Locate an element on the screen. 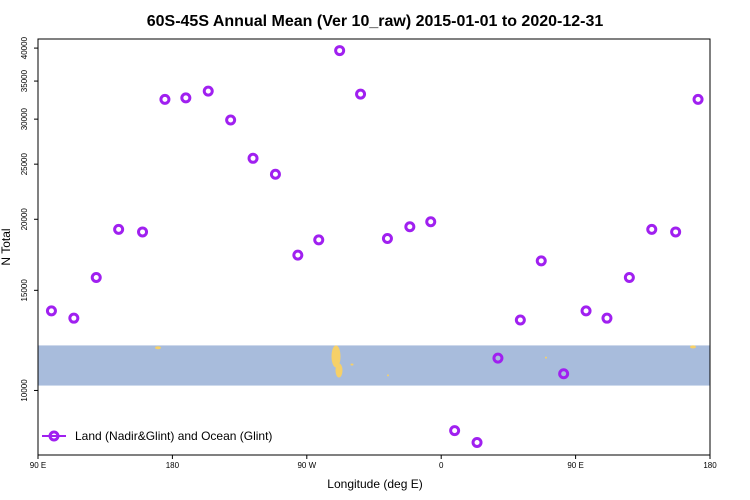 Image resolution: width=750 pixels, height=500 pixels. land-masses is located at coordinates (425, 361).